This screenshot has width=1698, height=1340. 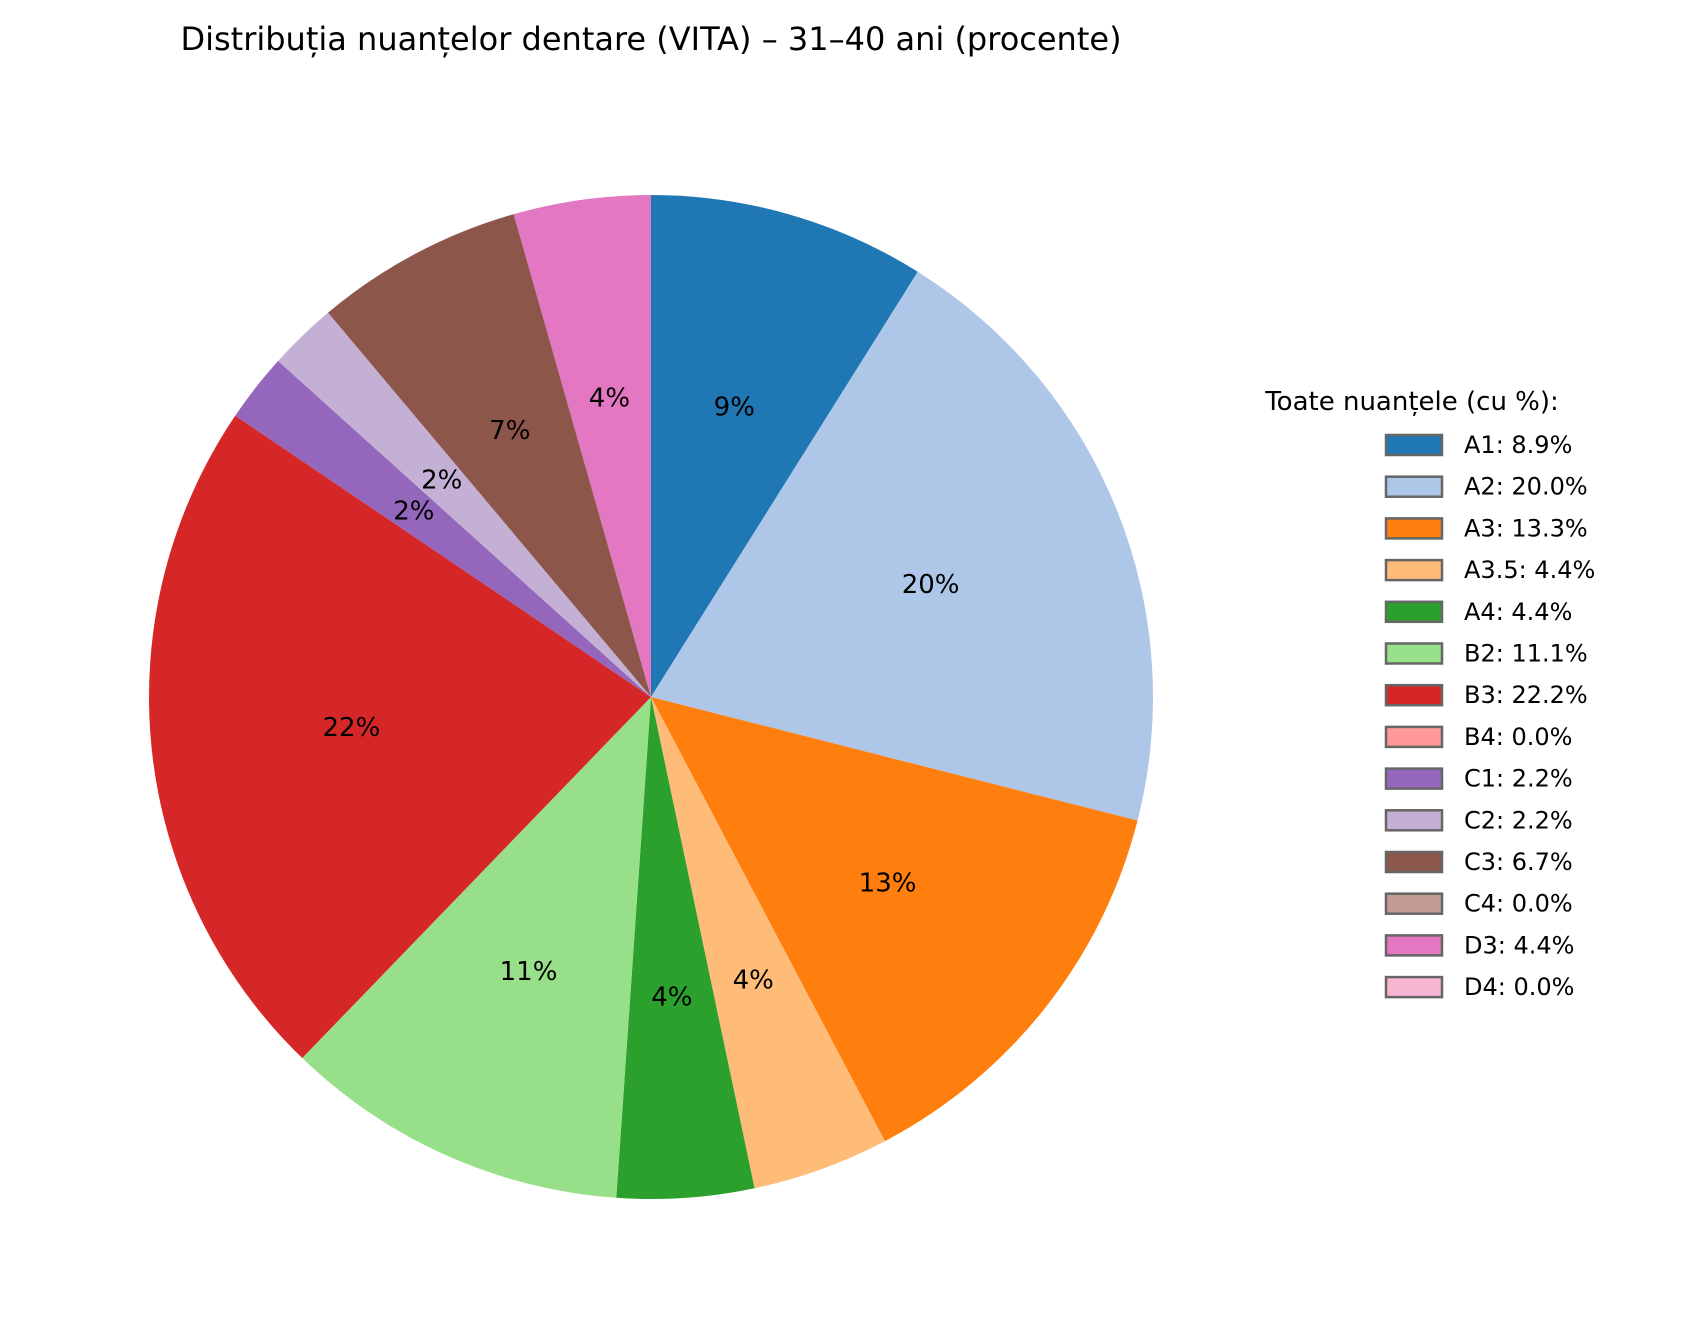 I want to click on legend-label-a1: A1: 8.9%, so click(x=1518, y=445).